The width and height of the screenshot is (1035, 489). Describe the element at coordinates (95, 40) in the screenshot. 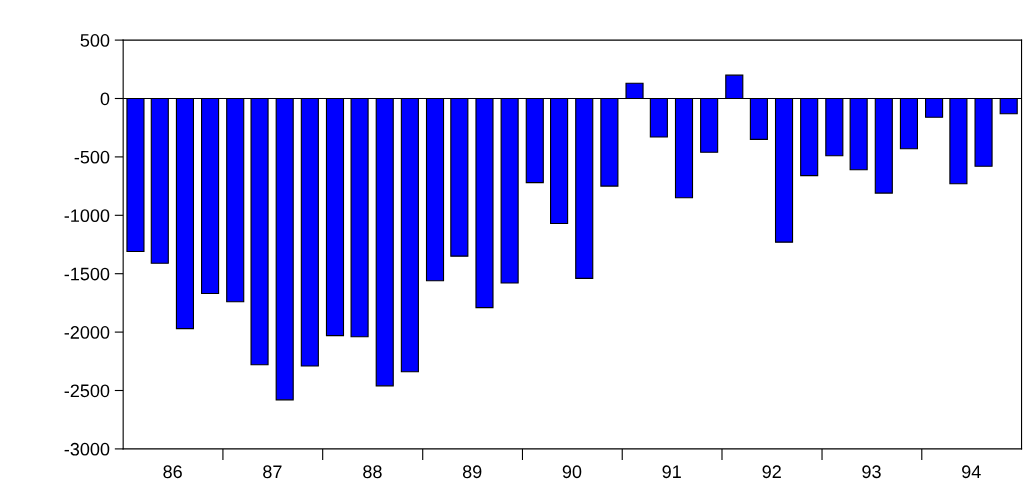

I see `y-tick-label: 500` at that location.